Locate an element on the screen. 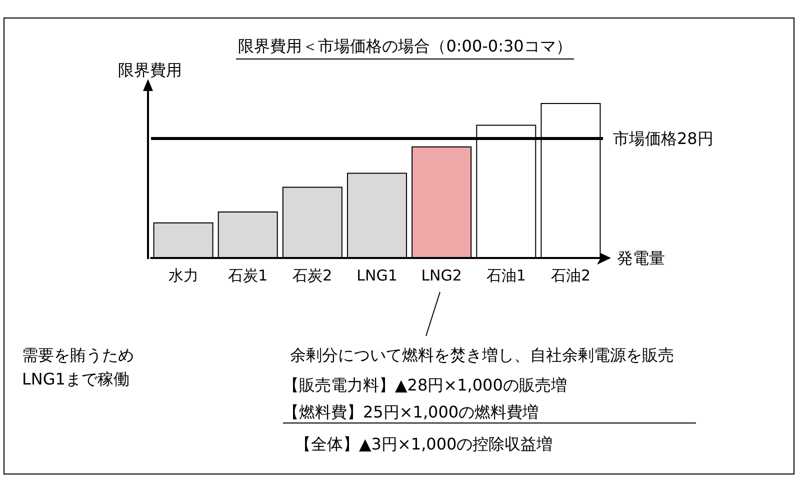 The image size is (799, 480). x-tick-label: 石炭1 is located at coordinates (248, 275).